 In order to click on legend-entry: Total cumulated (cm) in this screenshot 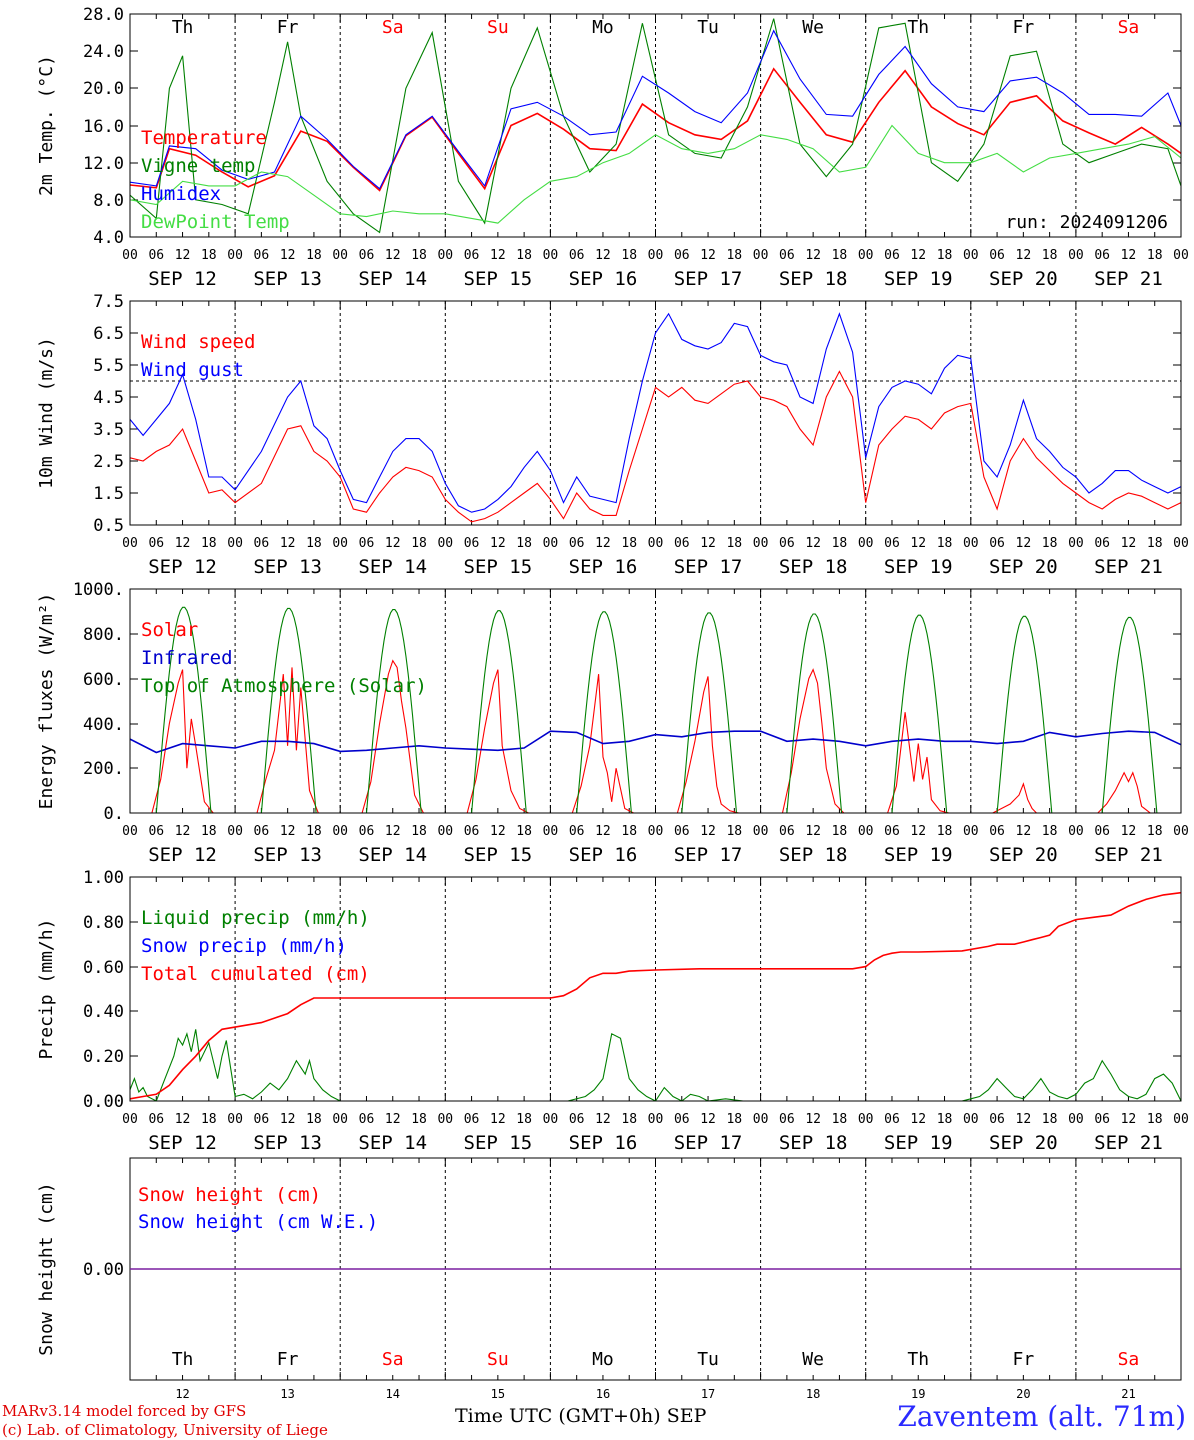, I will do `click(255, 974)`.